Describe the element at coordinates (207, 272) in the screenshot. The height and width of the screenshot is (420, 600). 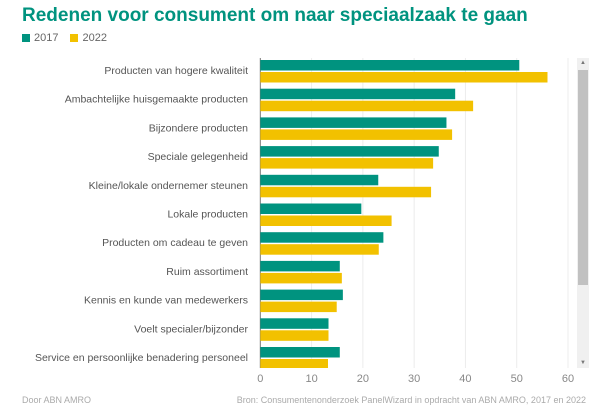
I see `category-label: Ruim assortiment` at that location.